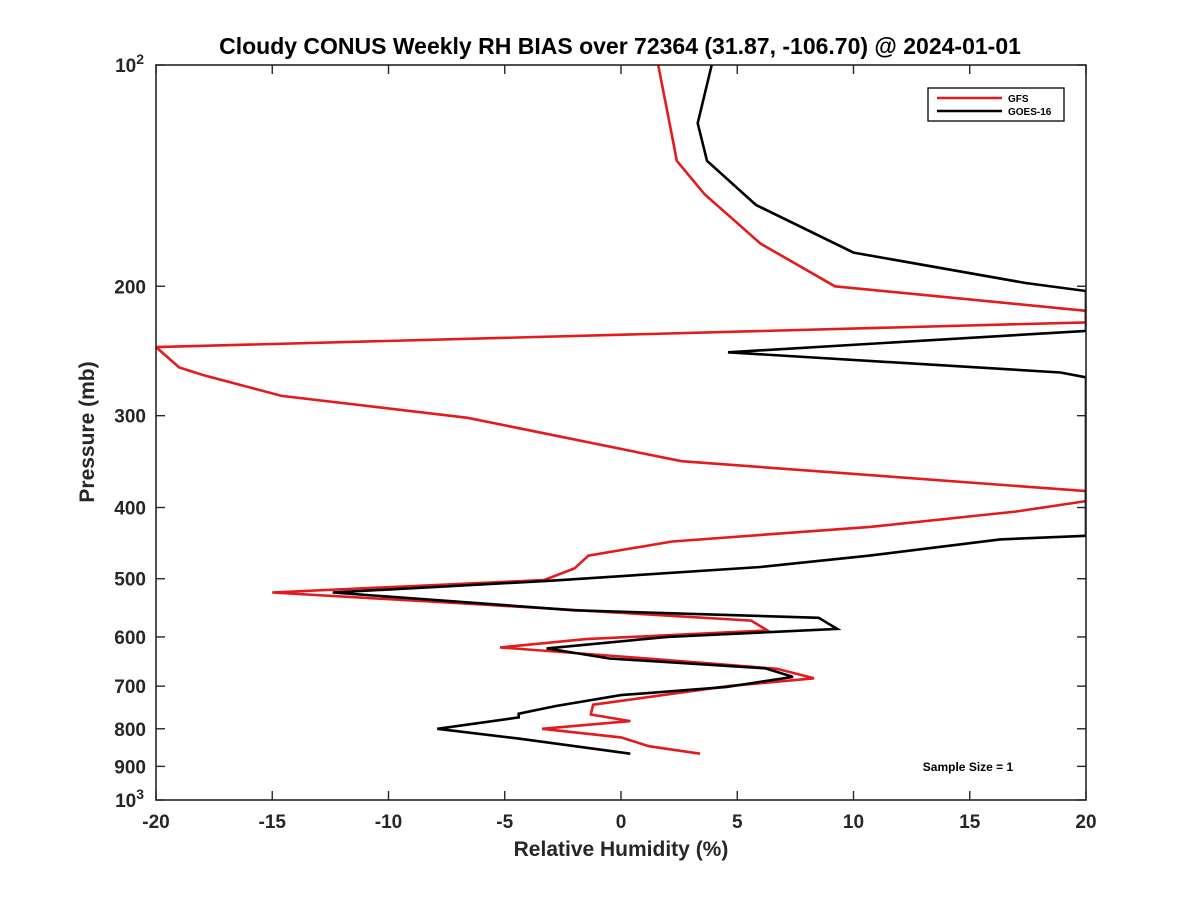  I want to click on x-tick-label: -15, so click(273, 822).